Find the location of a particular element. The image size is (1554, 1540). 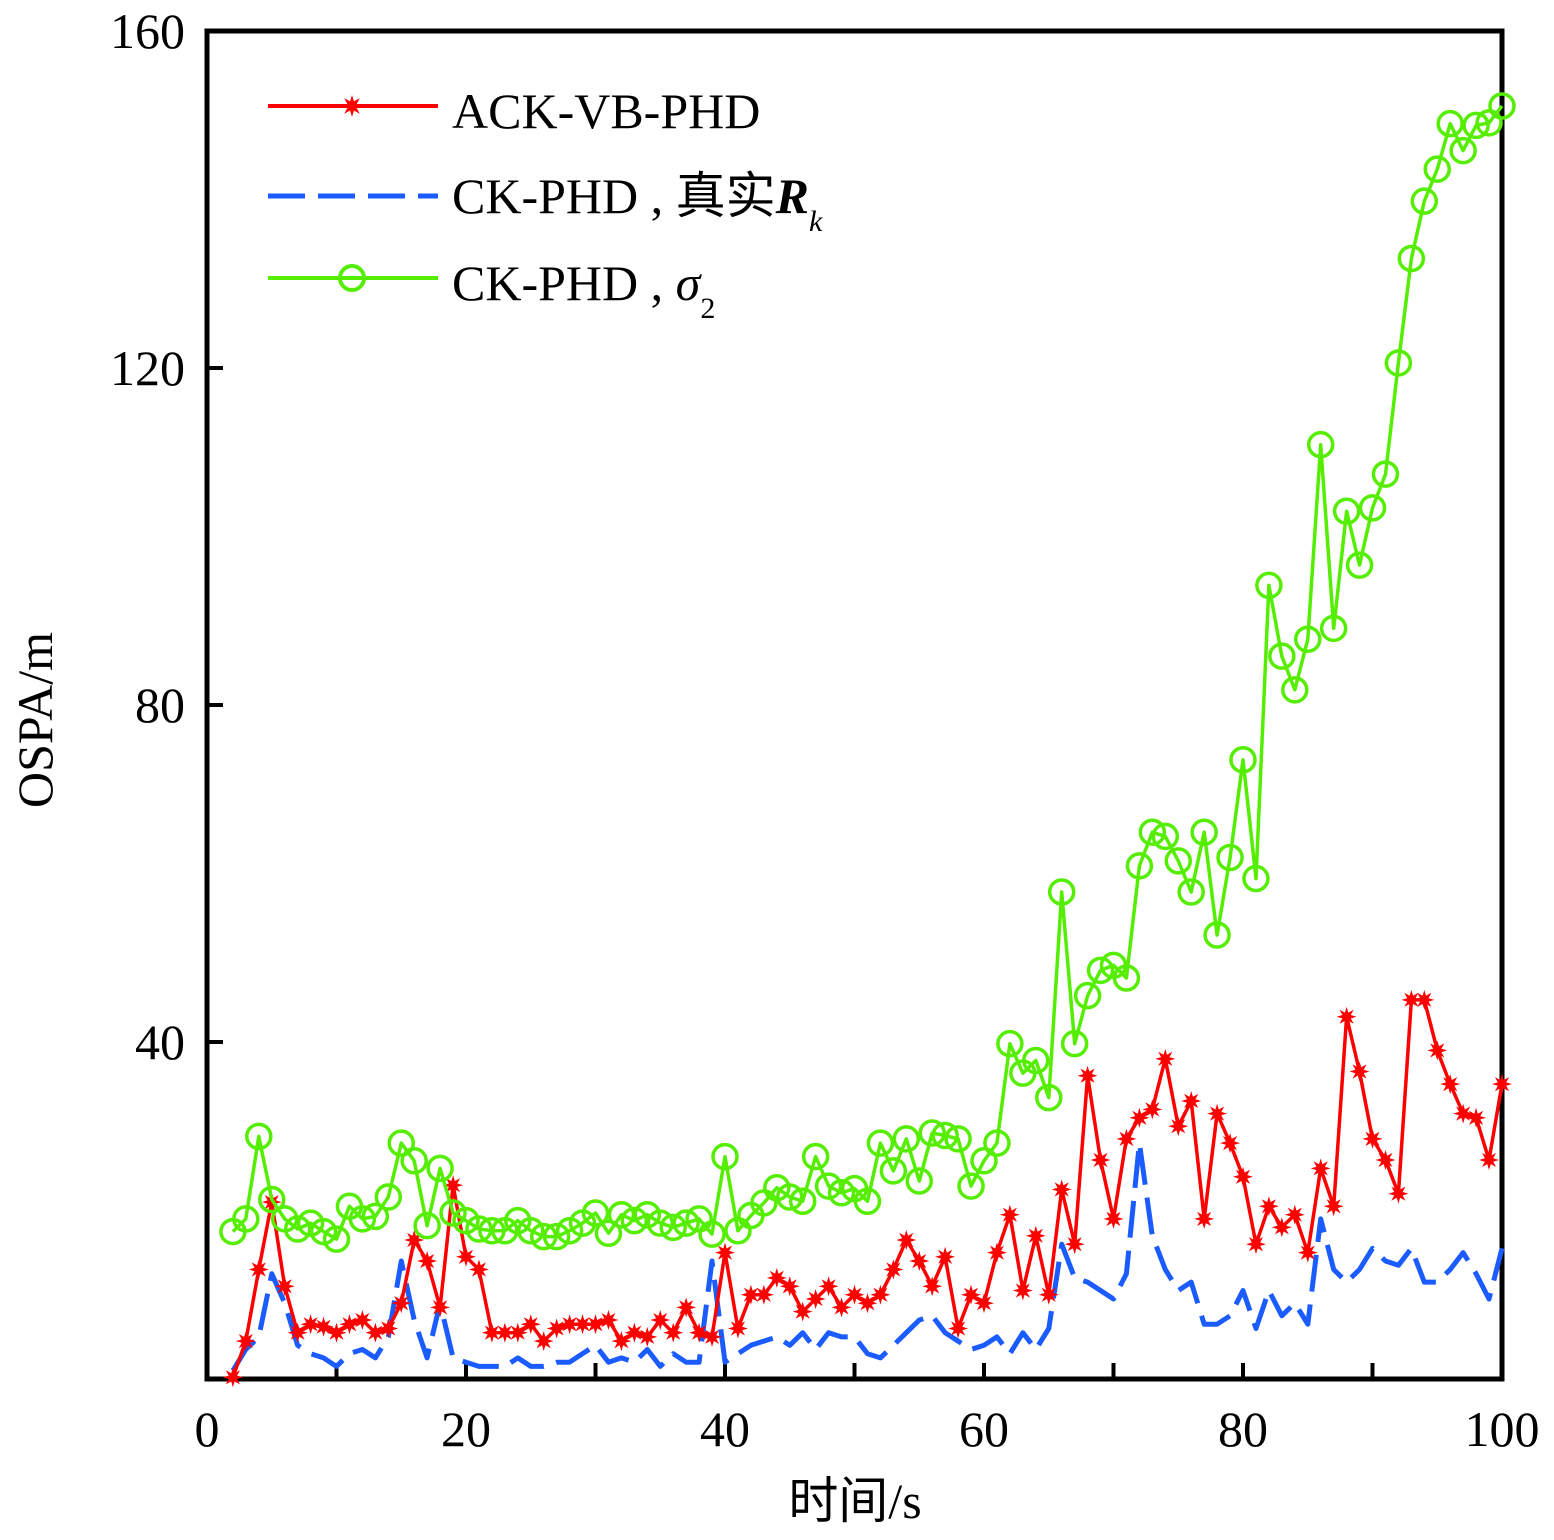

legend: ACK-VB-PHD CK-PHD , 真实Rk CK-PHD , σ2 is located at coordinates (545, 204).